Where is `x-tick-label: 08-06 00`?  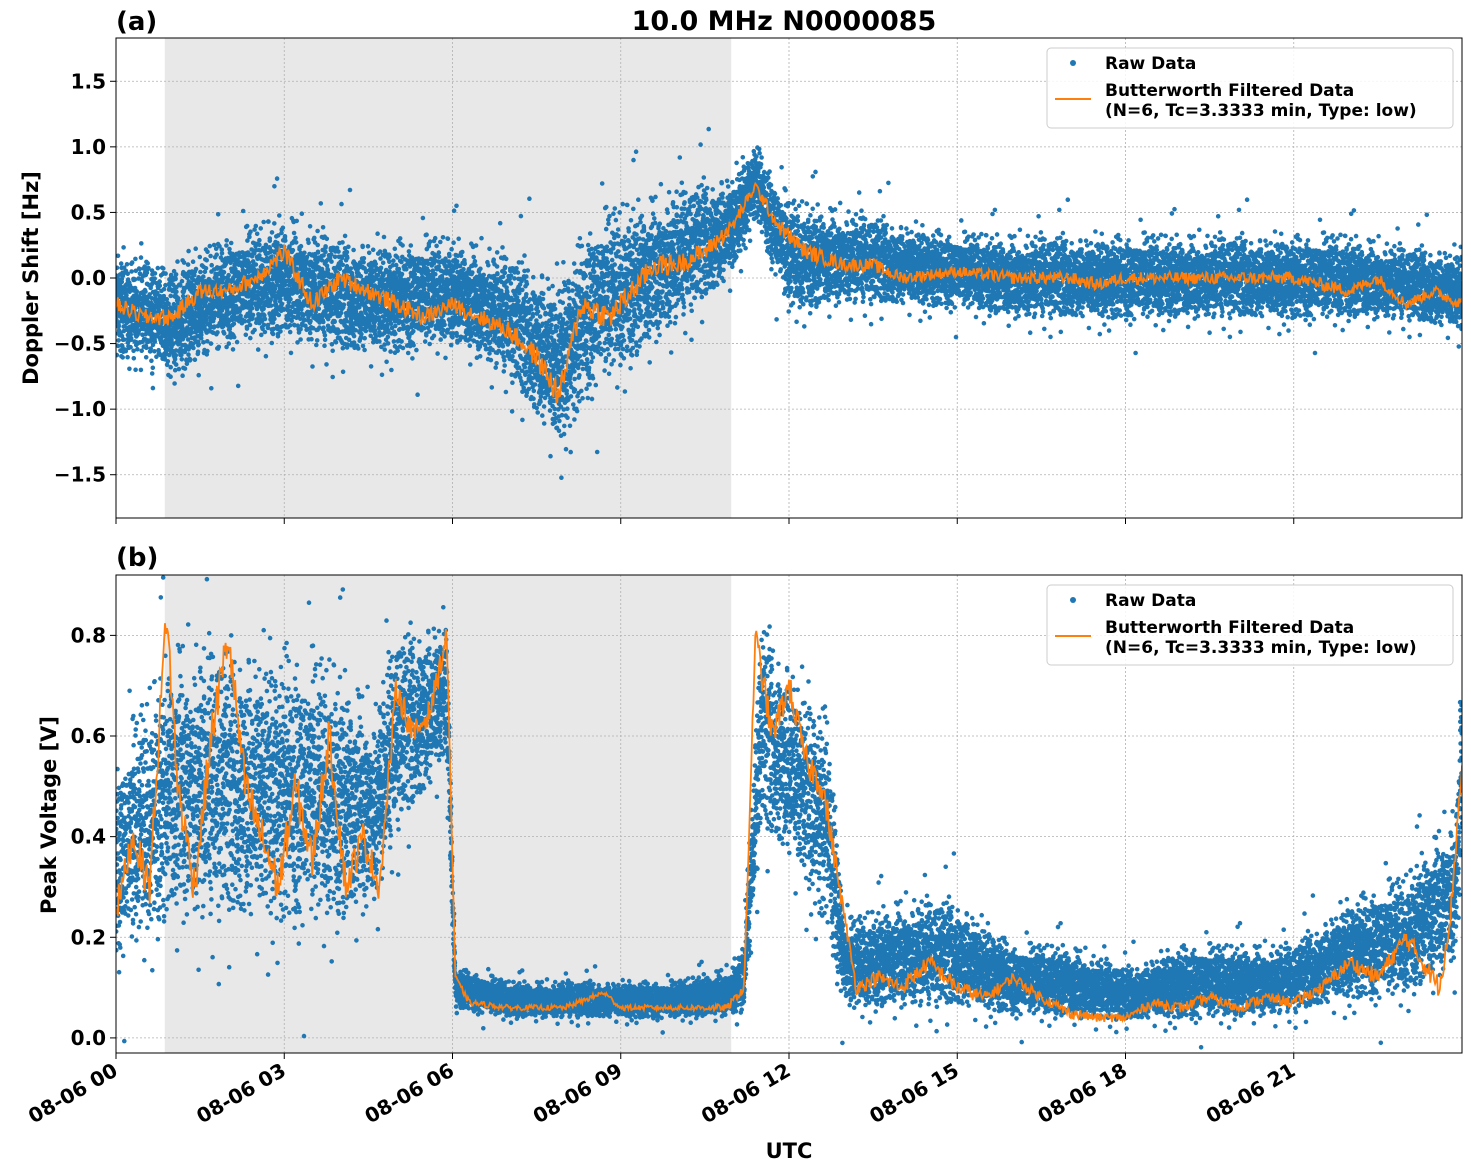
x-tick-label: 08-06 00 is located at coordinates (73, 1093).